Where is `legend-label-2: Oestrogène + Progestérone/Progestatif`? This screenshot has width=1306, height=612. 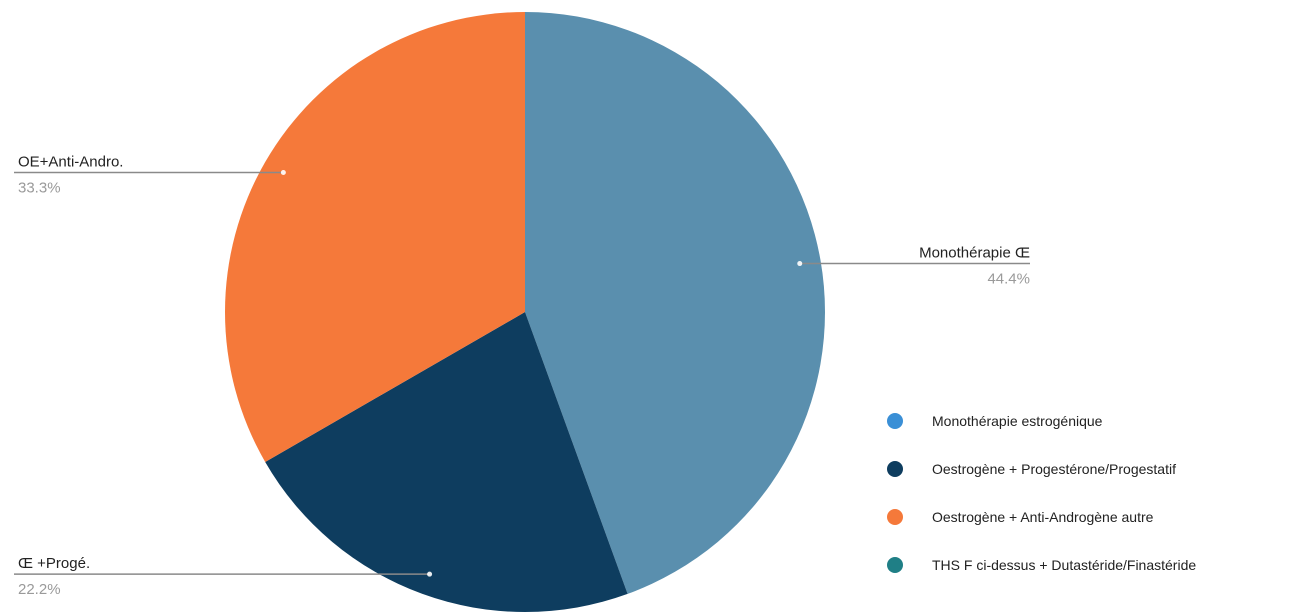 legend-label-2: Oestrogène + Progestérone/Progestatif is located at coordinates (1054, 469).